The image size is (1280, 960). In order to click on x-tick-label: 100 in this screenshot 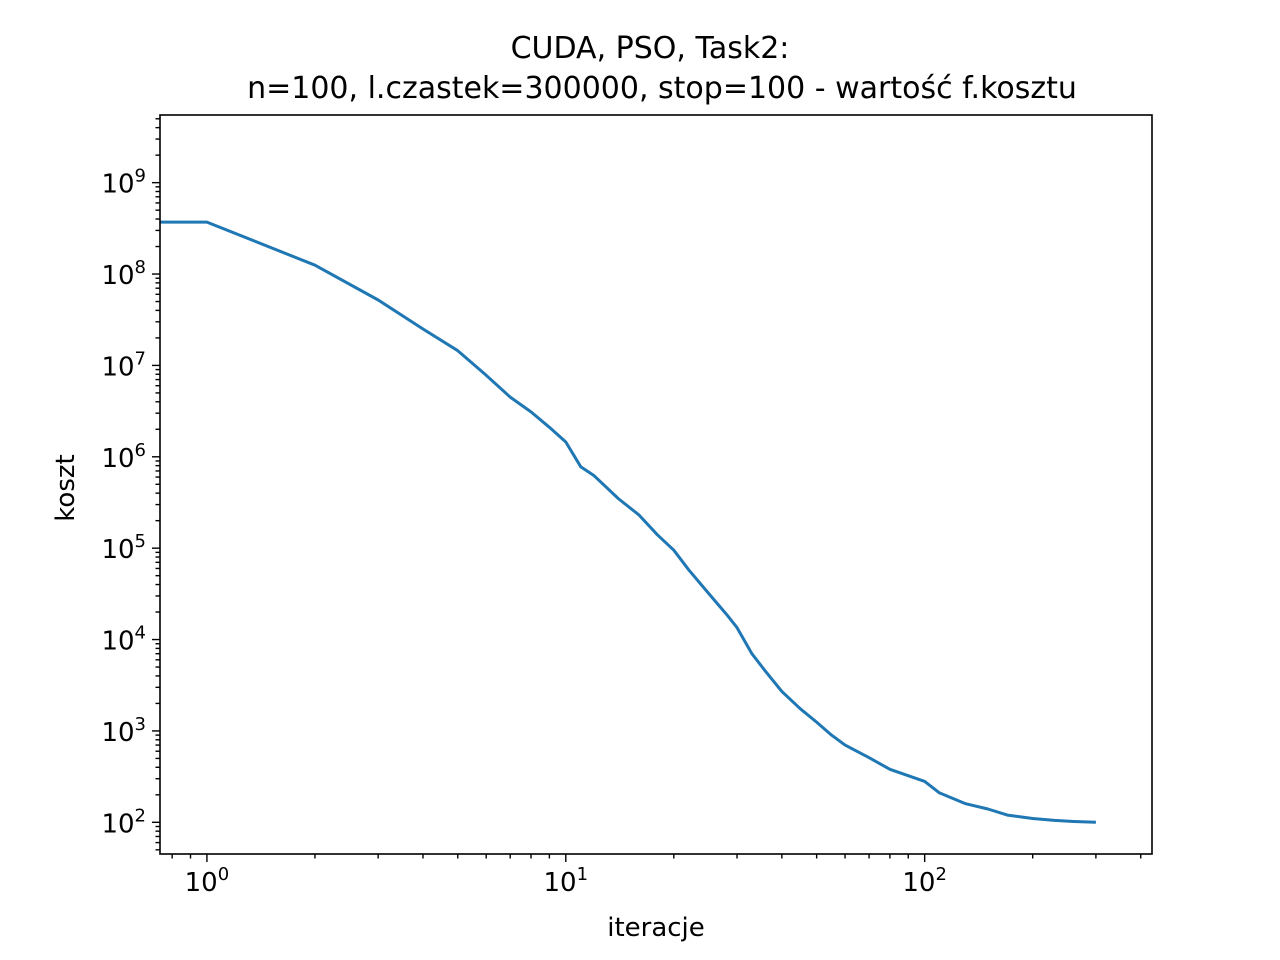, I will do `click(207, 881)`.